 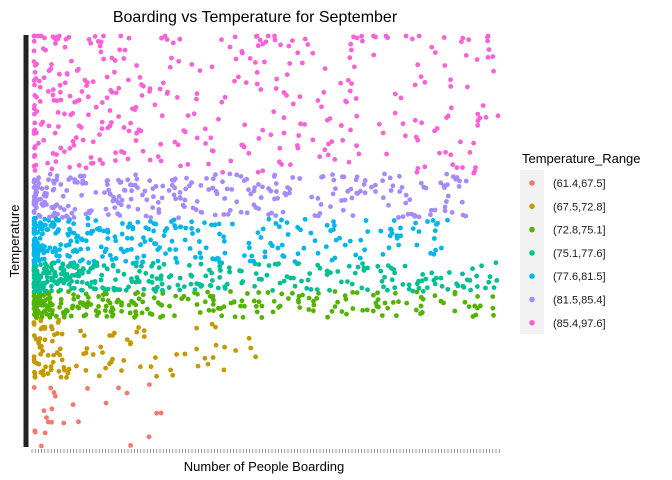 I want to click on legend-key, so click(x=532, y=323).